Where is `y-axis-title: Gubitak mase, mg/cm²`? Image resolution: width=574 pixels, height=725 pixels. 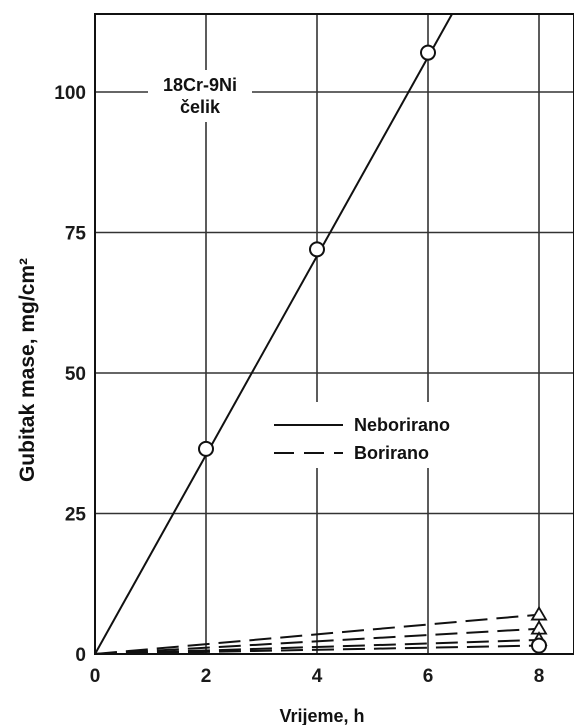
y-axis-title: Gubitak mase, mg/cm² is located at coordinates (27, 370).